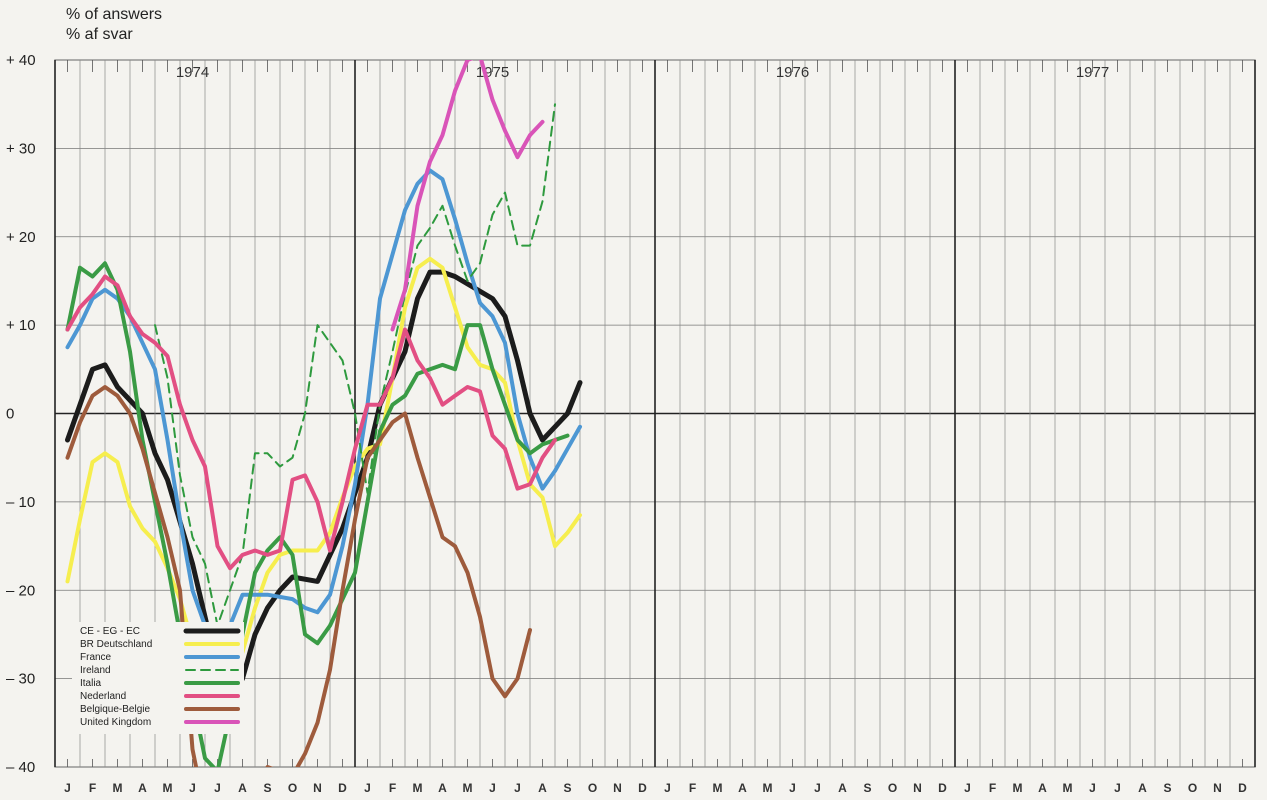 This screenshot has width=1267, height=800. Describe the element at coordinates (21, 237) in the screenshot. I see `y-tick-label: + 20` at that location.